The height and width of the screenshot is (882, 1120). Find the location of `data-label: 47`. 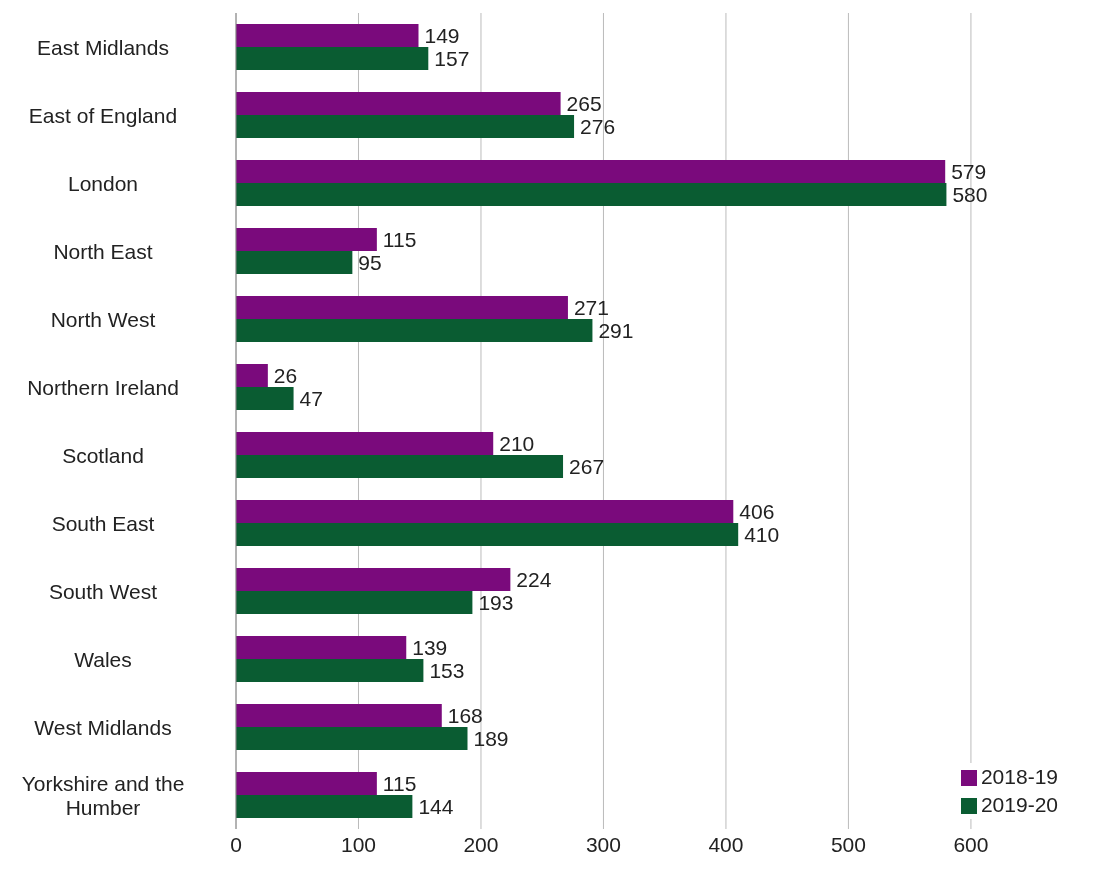

data-label: 47 is located at coordinates (311, 398).